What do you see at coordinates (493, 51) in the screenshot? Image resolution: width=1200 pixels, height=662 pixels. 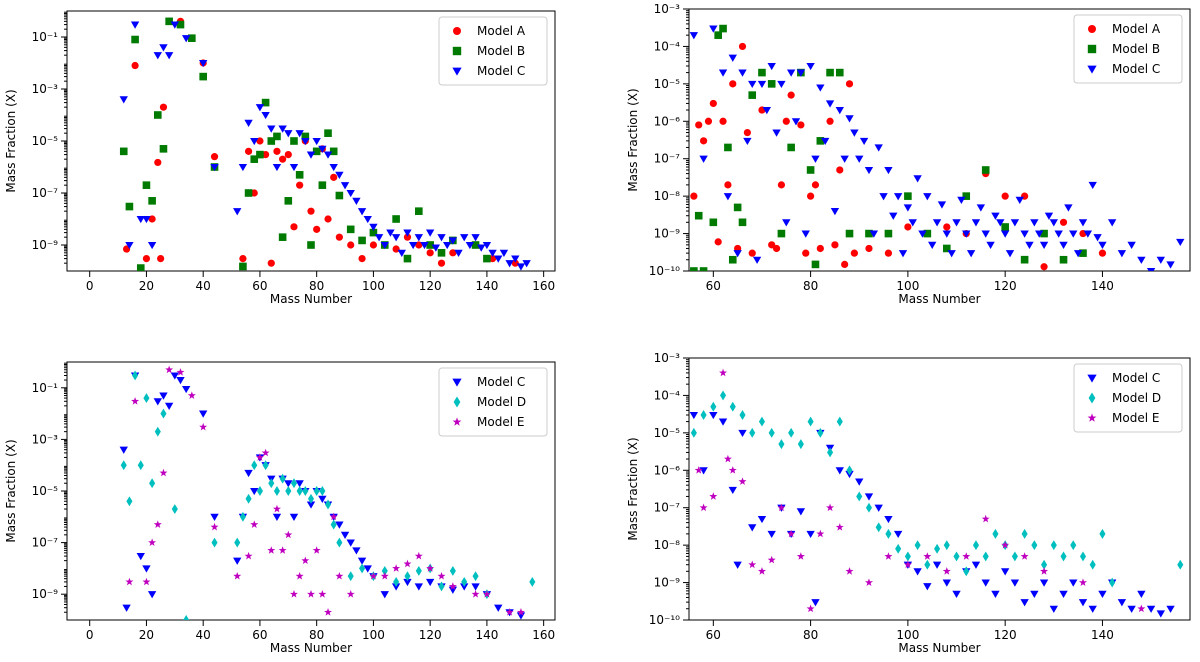 I see `legend: Model A Model B Model C` at bounding box center [493, 51].